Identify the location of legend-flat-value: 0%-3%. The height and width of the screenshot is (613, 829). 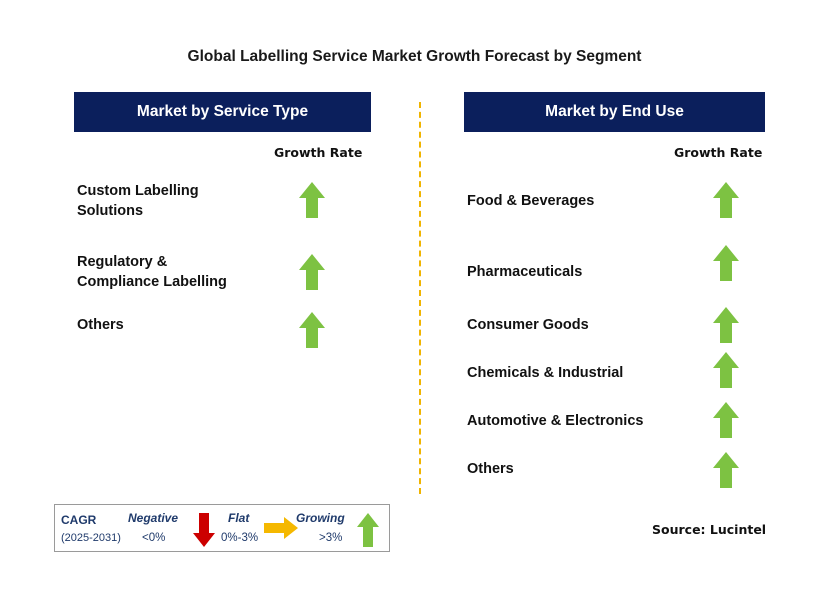
(240, 538).